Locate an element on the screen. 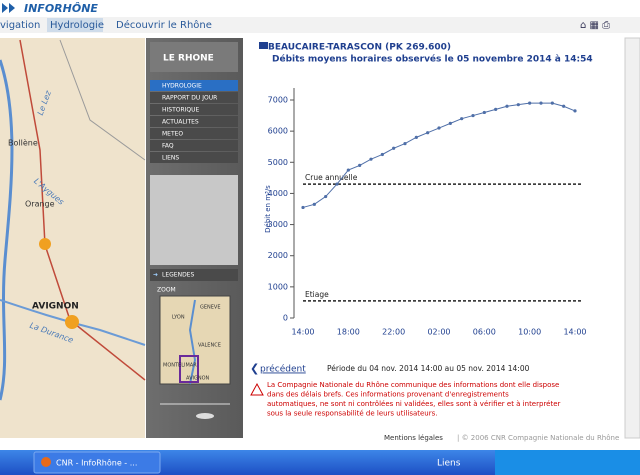 The width and height of the screenshot is (640, 475). minimap-label: GENEVE is located at coordinates (210, 308).